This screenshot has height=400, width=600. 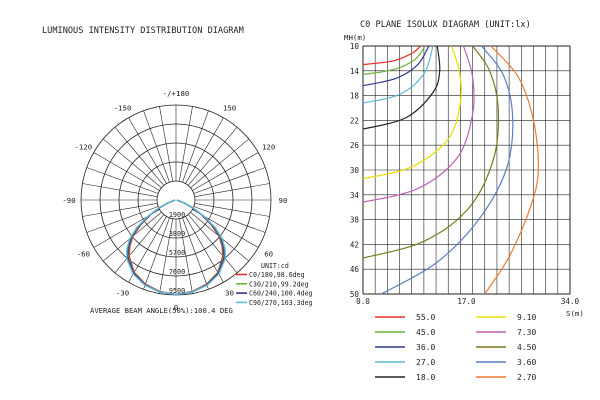 I want to click on polar-legend-label: C90/270,103.3deg, so click(x=281, y=303).